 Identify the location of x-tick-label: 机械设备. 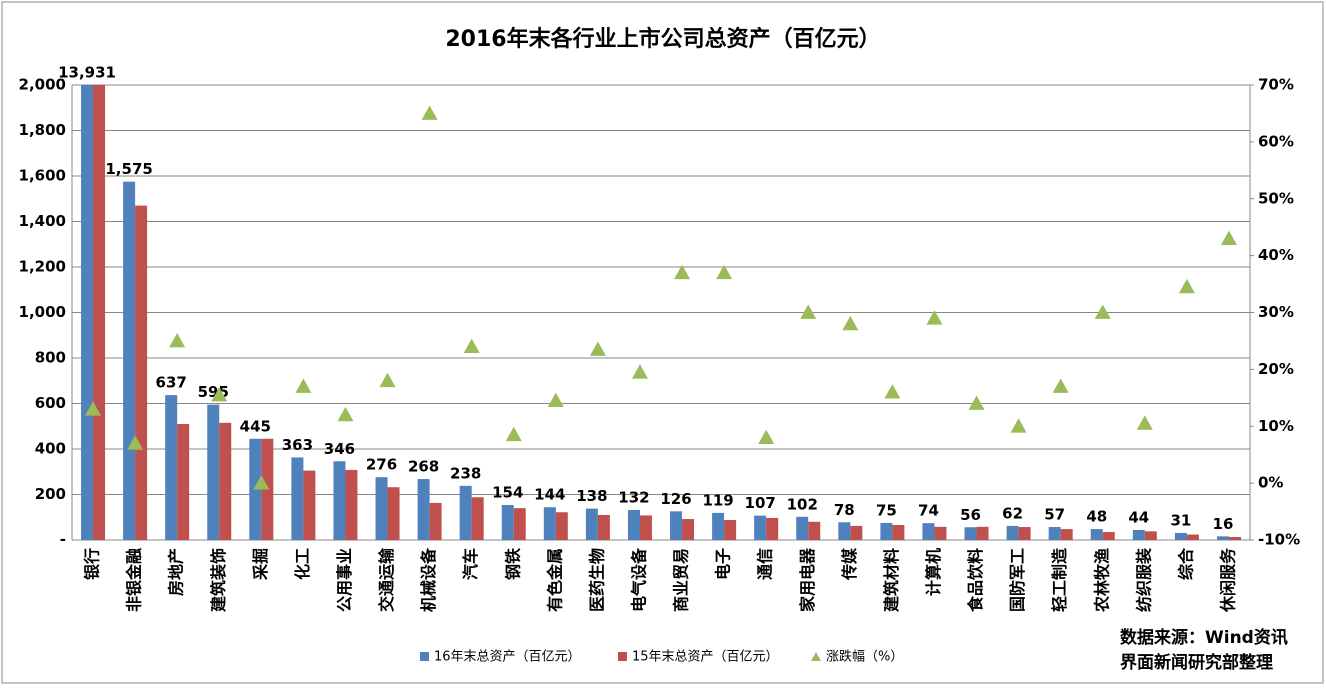
(428, 579).